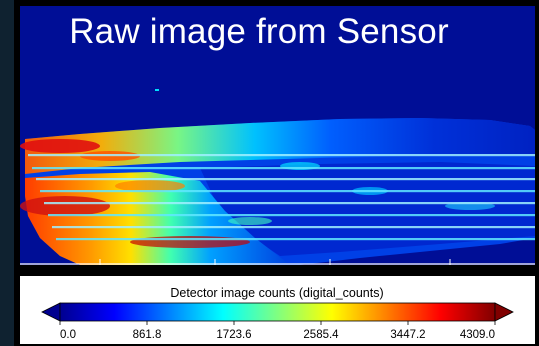 This screenshot has height=346, width=539. Describe the element at coordinates (277, 262) in the screenshot. I see `x-axis-ticks` at that location.